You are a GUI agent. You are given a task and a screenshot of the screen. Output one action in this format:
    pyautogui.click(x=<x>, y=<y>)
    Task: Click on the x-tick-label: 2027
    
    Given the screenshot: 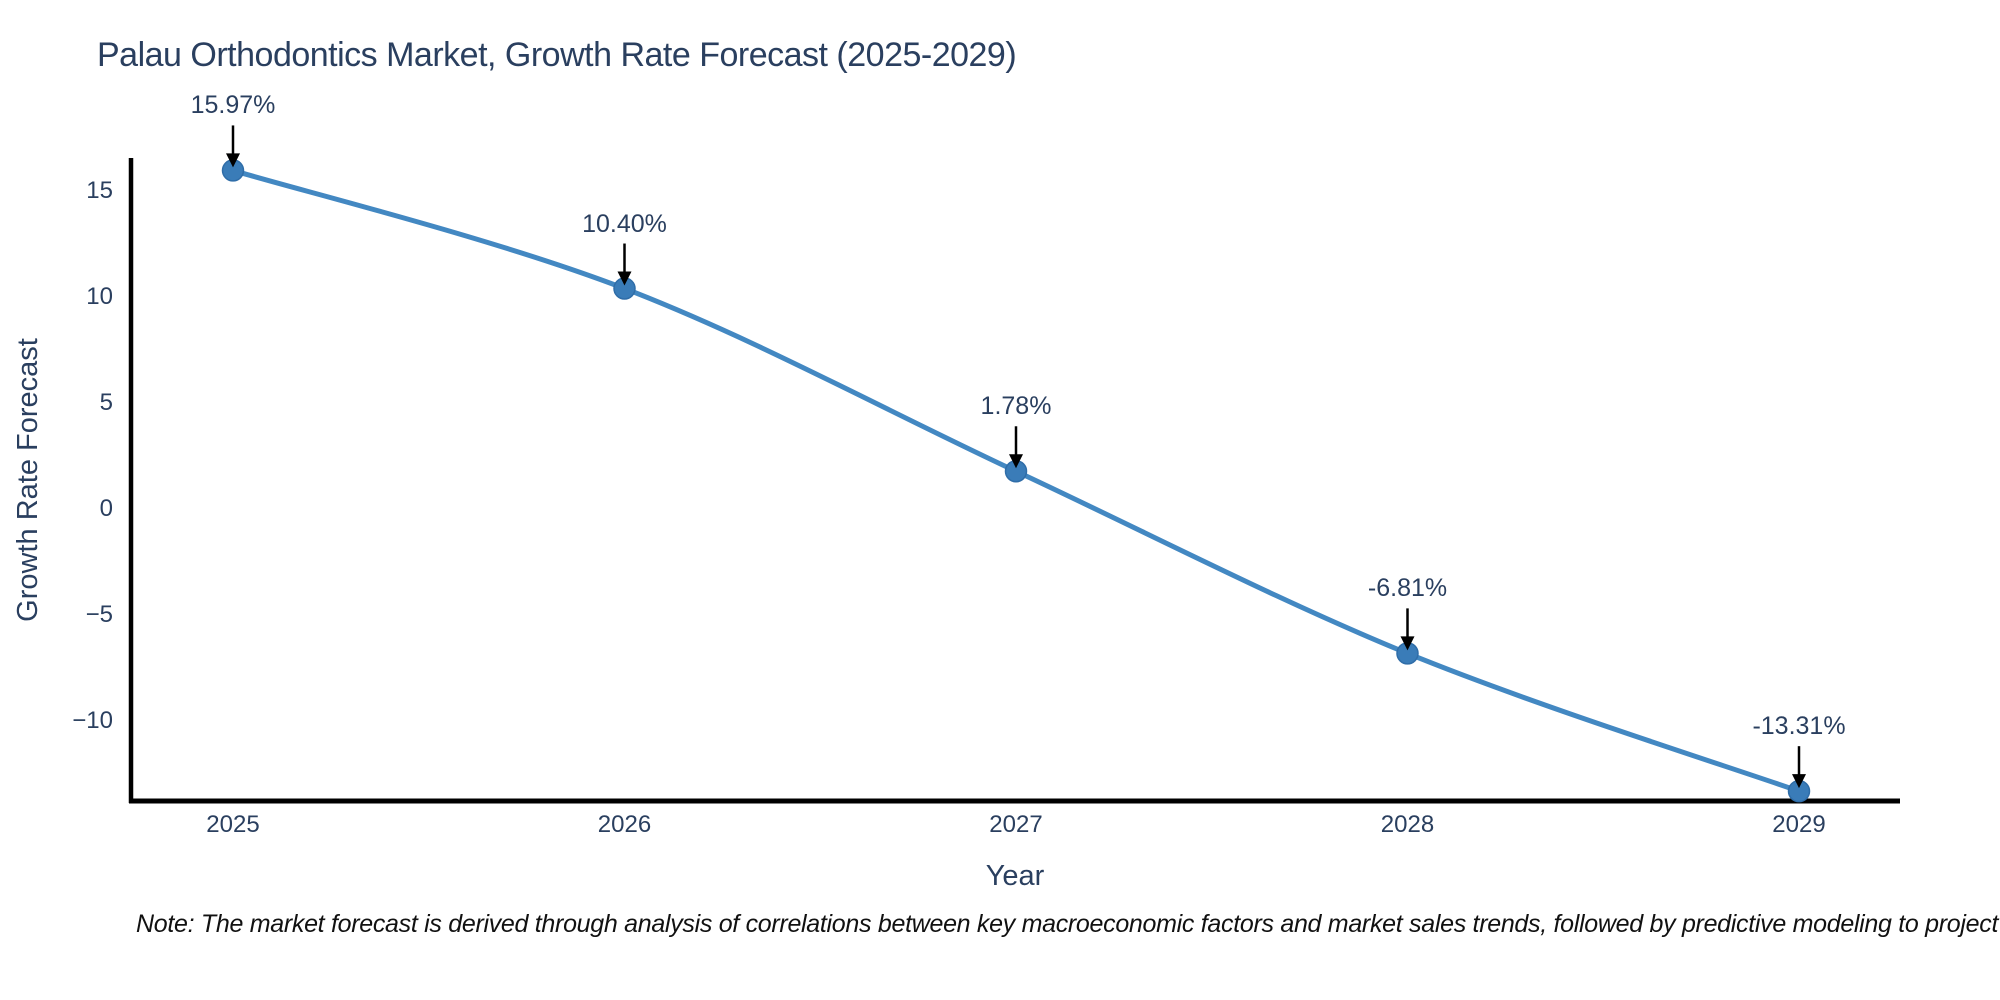 What is the action you would take?
    pyautogui.click(x=1016, y=824)
    